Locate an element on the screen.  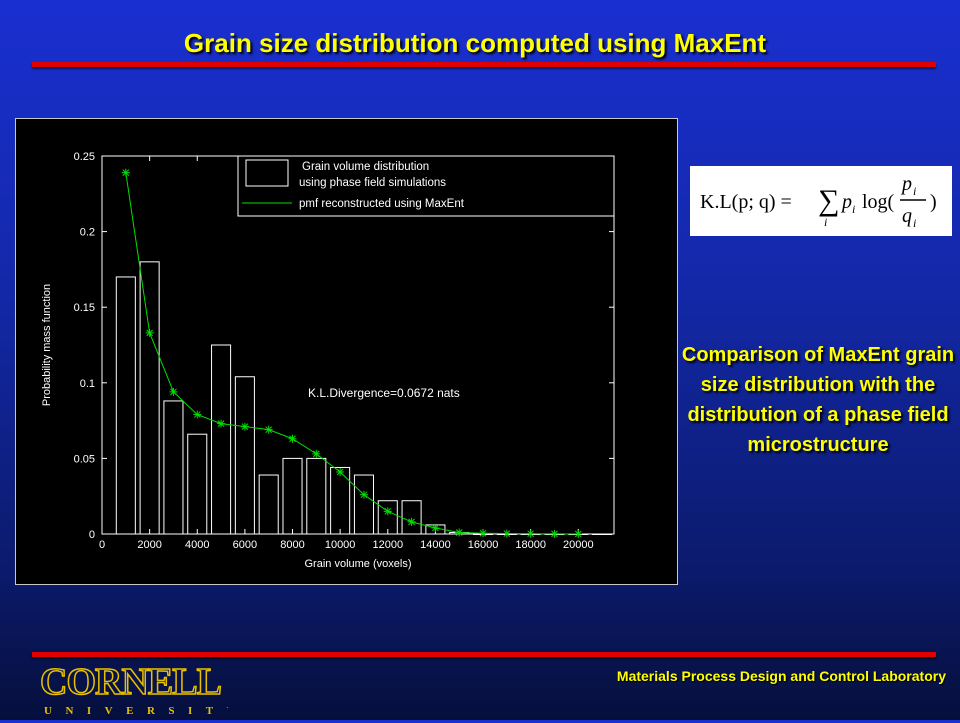
y-axis-label: Probability mass function is located at coordinates (47, 345).